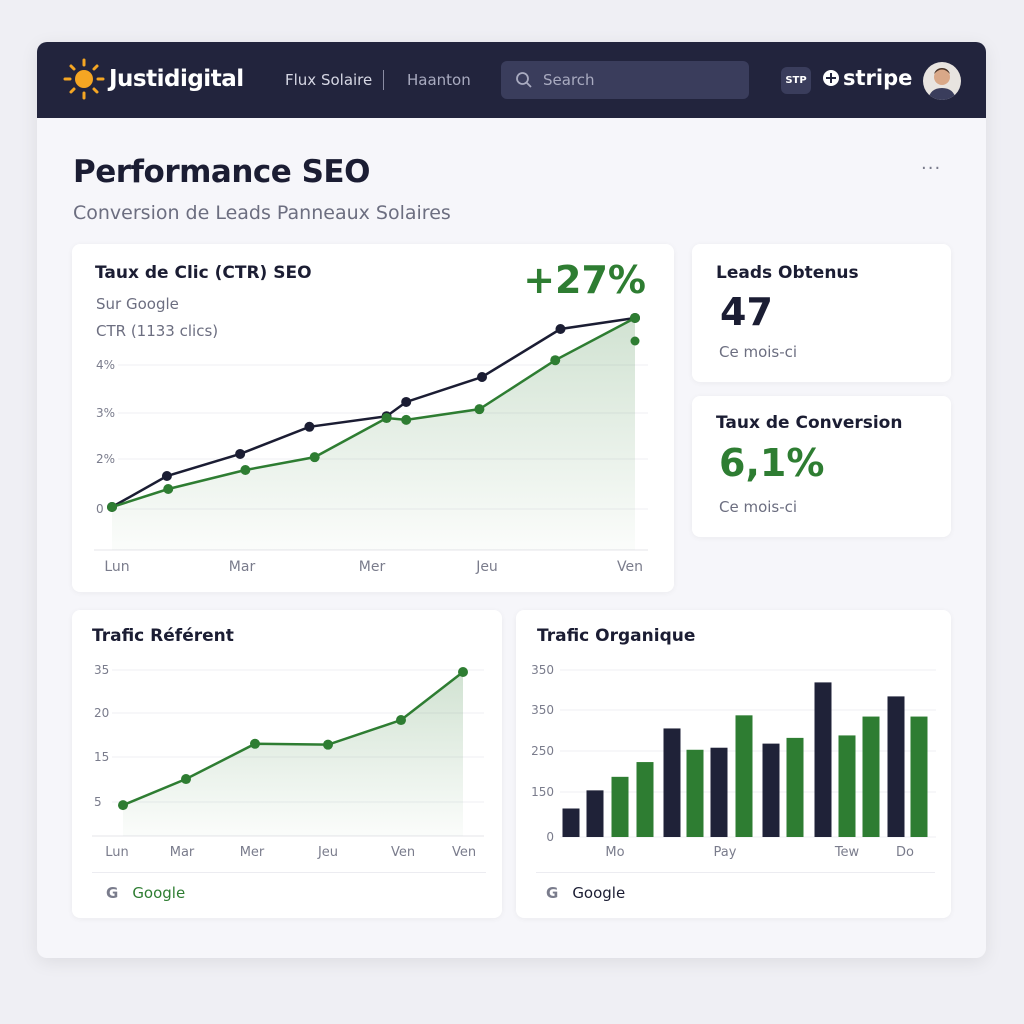 The width and height of the screenshot is (1024, 1024). What do you see at coordinates (203, 273) in the screenshot?
I see `ctr-chart-title: Taux de Clic (CTR) SEO` at bounding box center [203, 273].